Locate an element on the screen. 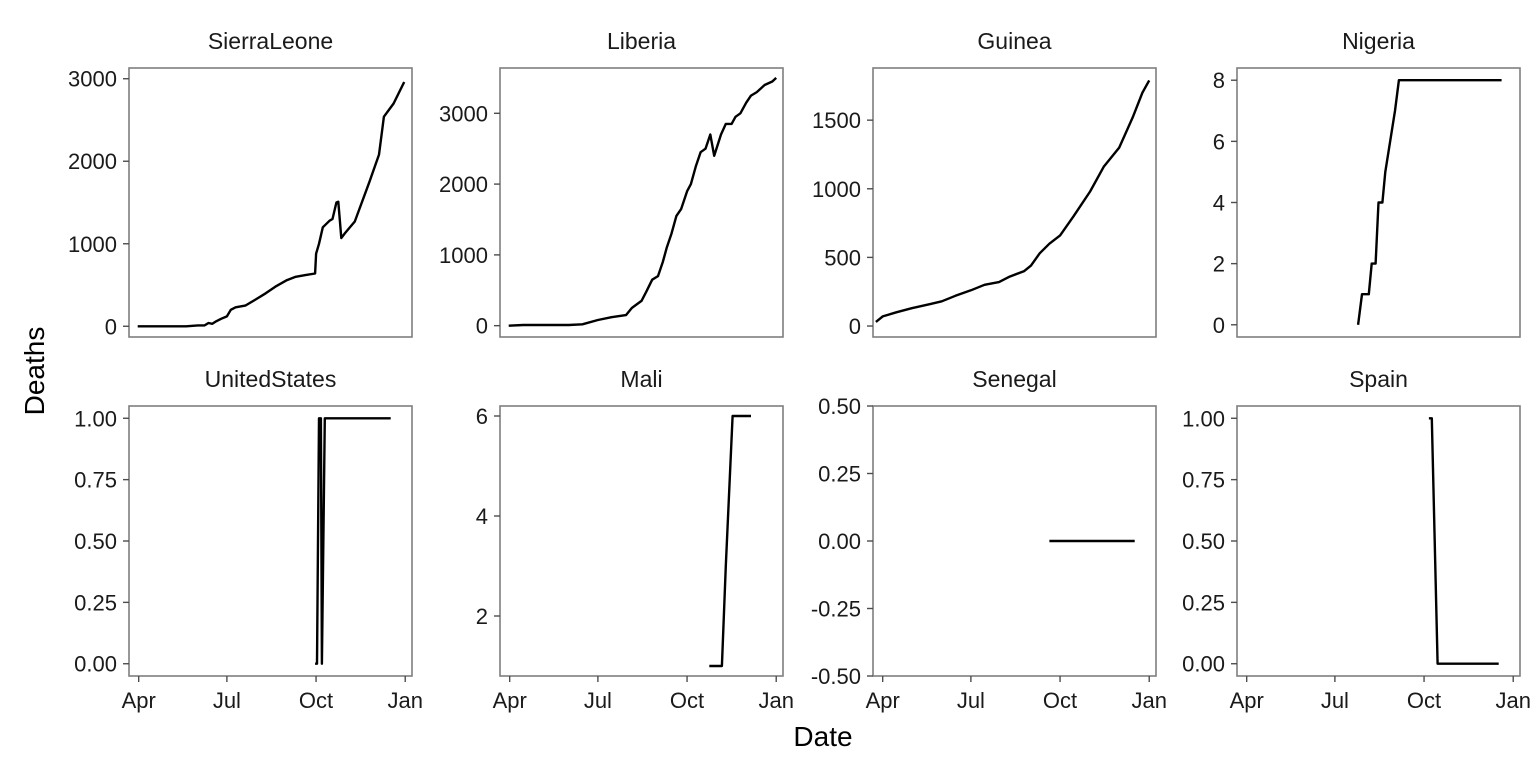 This screenshot has height=768, width=1536. panel-liberia: Liberia 0 1000 2000 3000 is located at coordinates (611, 183).